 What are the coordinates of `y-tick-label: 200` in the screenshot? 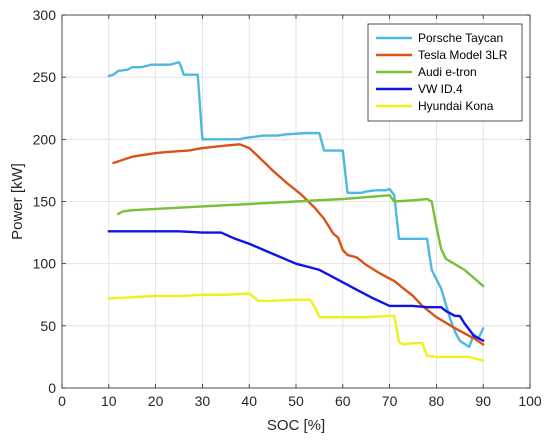 It's located at (45, 139).